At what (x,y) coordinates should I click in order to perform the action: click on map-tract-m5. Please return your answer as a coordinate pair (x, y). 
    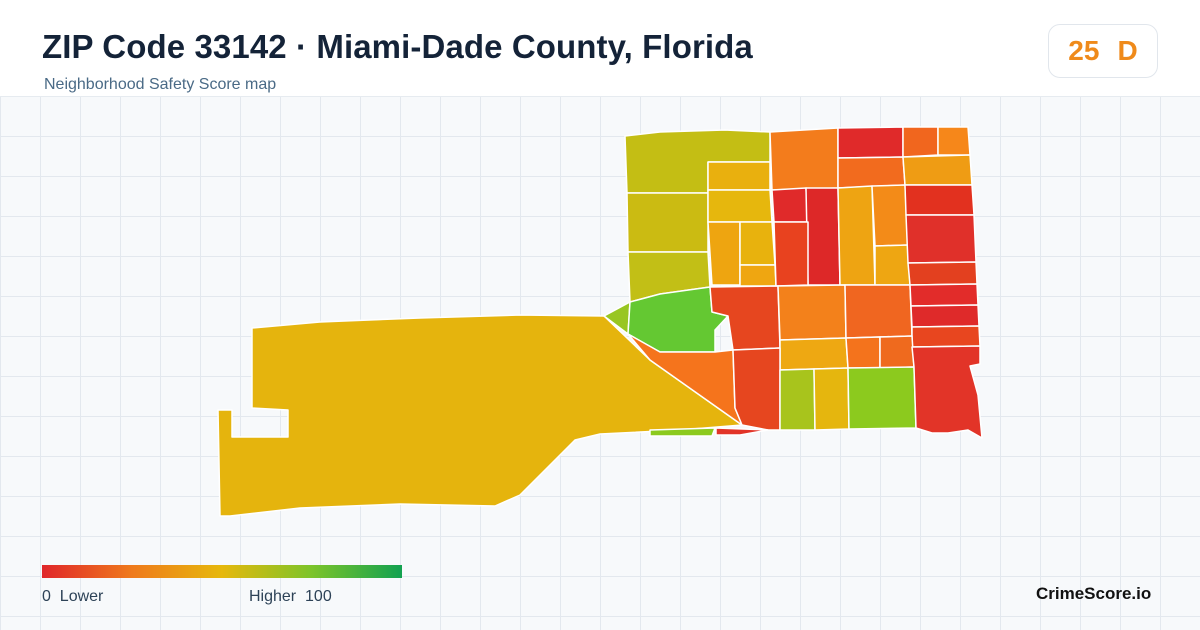
    Looking at the image, I should click on (890, 215).